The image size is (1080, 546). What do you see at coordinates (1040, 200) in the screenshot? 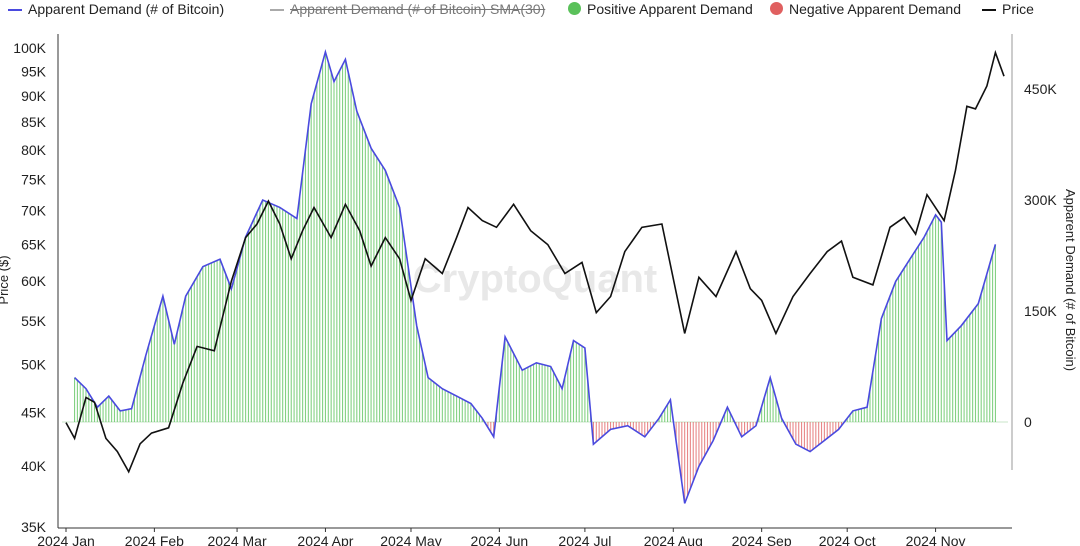
I see `y-right-tick-label: 300K` at bounding box center [1040, 200].